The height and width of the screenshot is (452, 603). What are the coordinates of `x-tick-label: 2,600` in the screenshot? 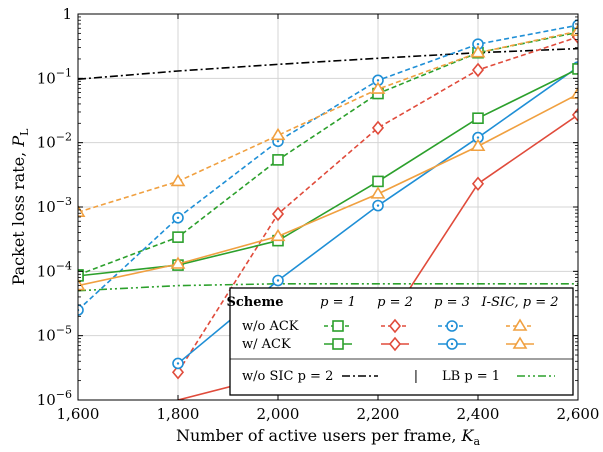 It's located at (578, 414).